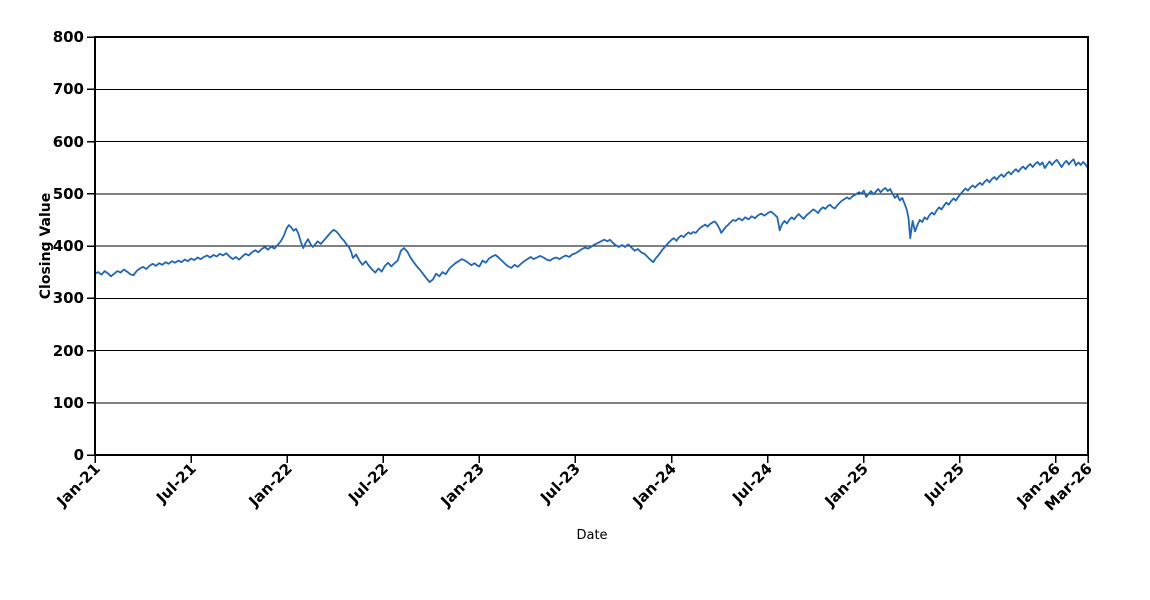 This screenshot has width=1150, height=600. What do you see at coordinates (68, 141) in the screenshot?
I see `y-tick-label: 600` at bounding box center [68, 141].